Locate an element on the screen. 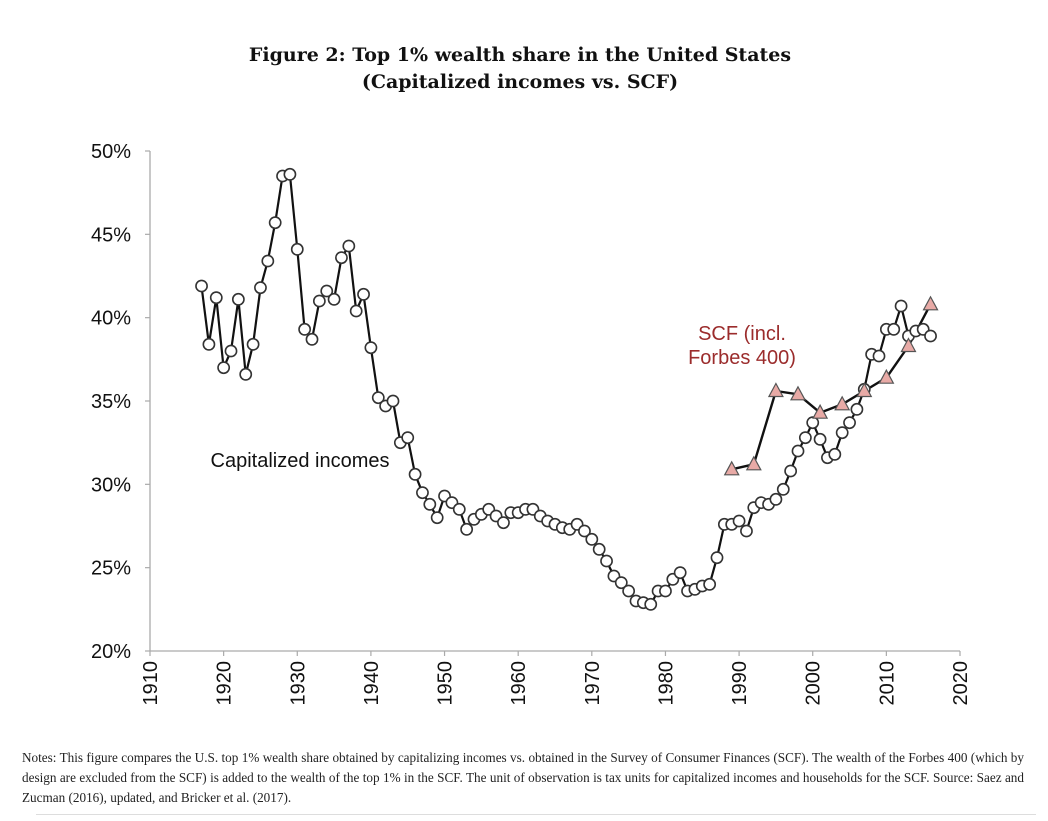  chart-title-line2: (Capitalized incomes vs. SCF) is located at coordinates (520, 82).